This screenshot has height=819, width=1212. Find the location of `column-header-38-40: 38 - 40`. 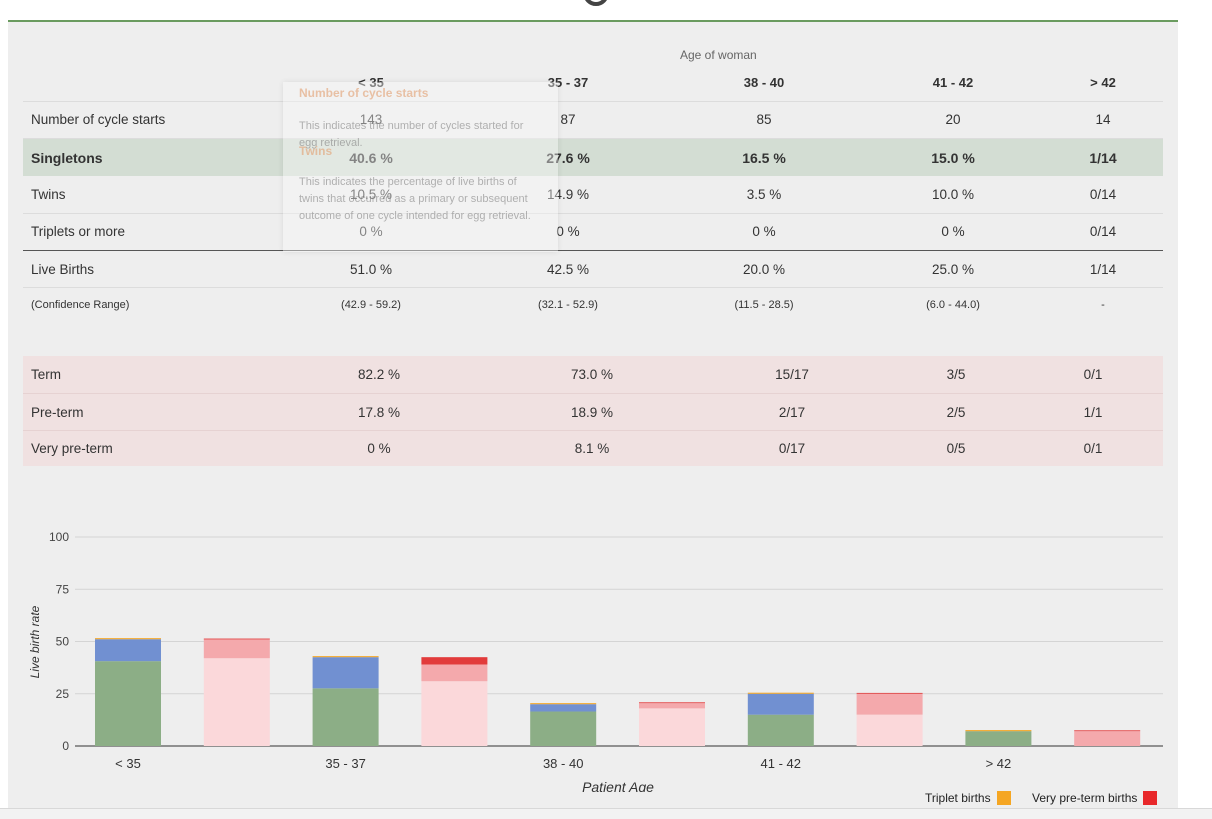

column-header-38-40: 38 - 40 is located at coordinates (764, 82).